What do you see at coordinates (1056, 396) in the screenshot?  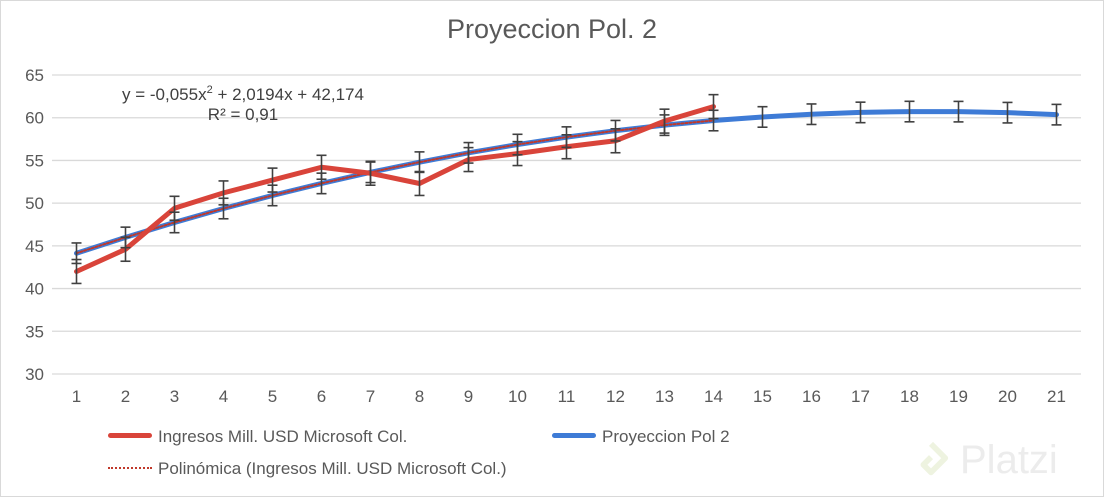 I see `x-tick-label: 21` at bounding box center [1056, 396].